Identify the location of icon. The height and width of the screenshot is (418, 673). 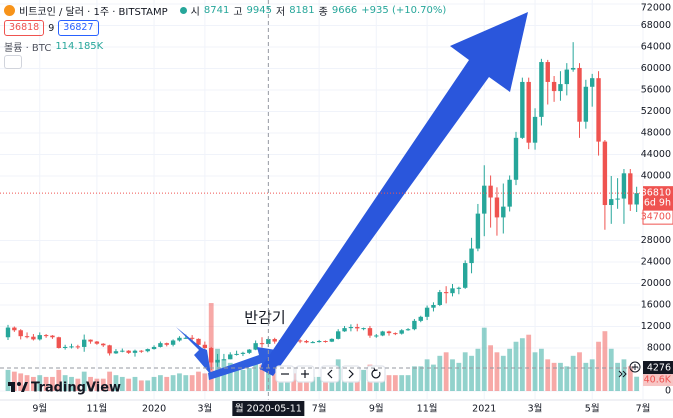
(351, 374).